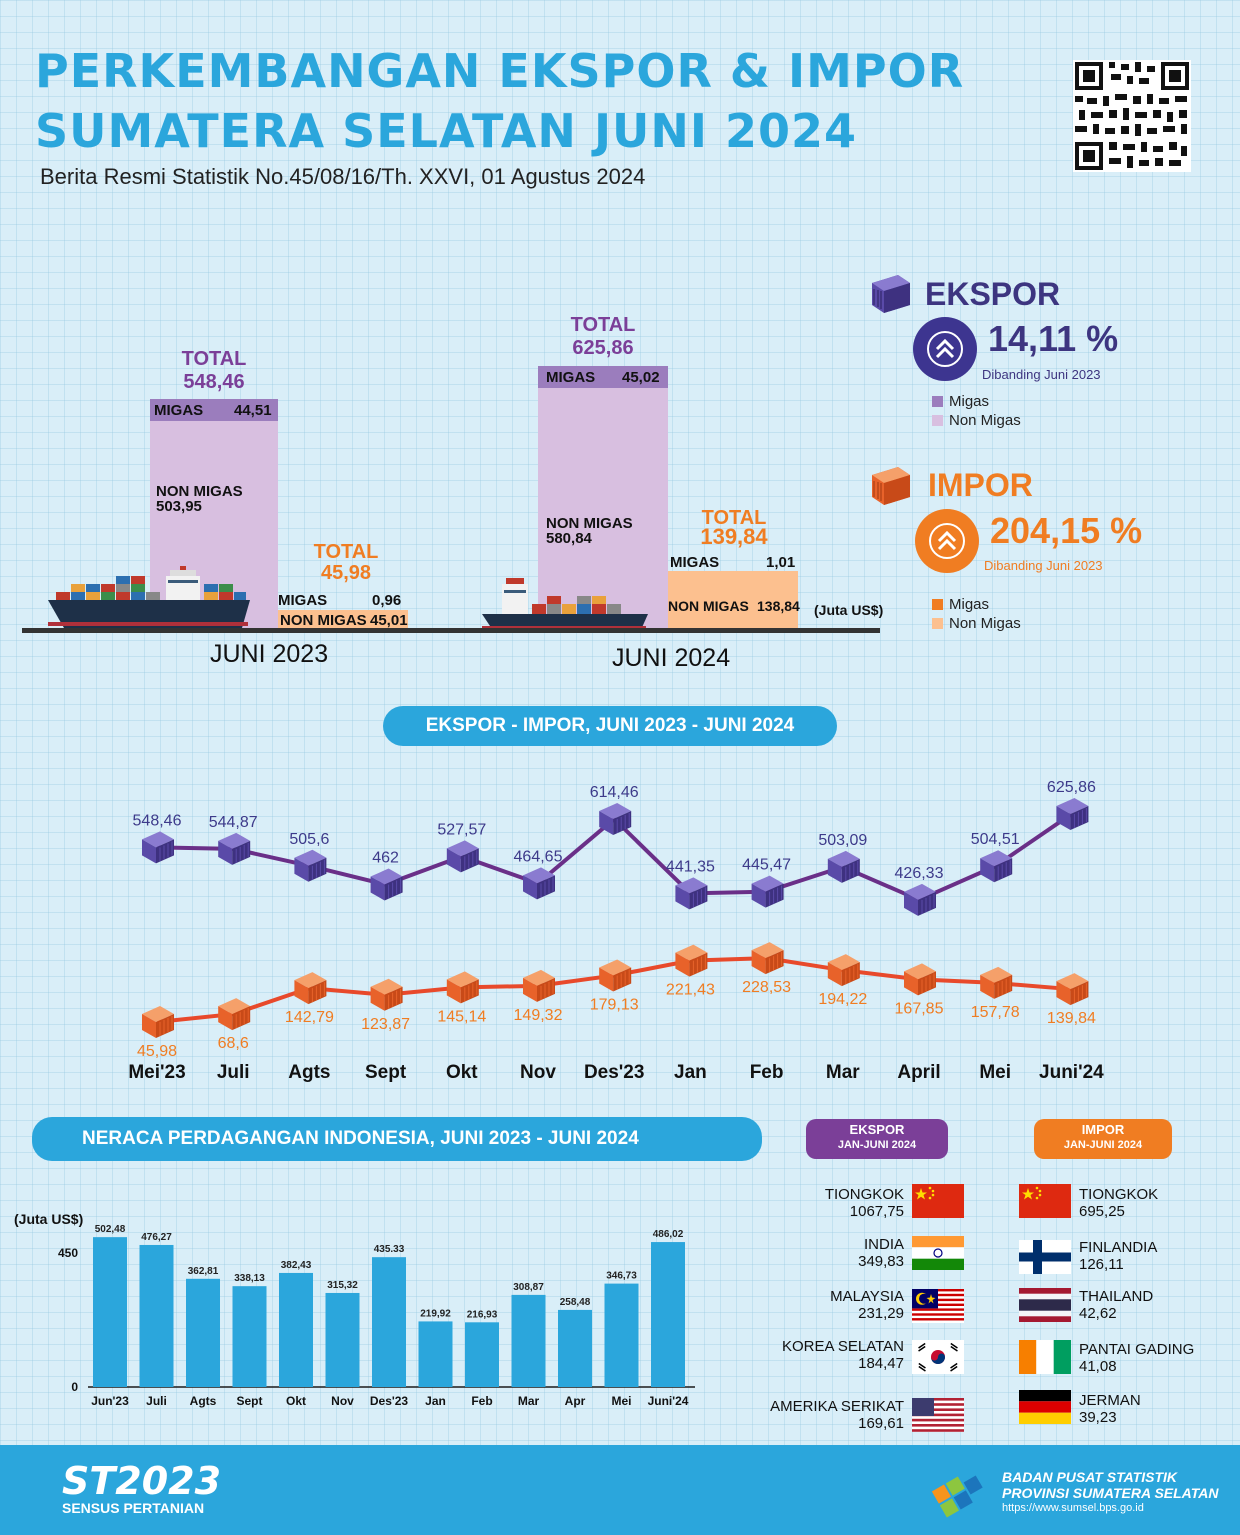 This screenshot has height=1535, width=1240. I want to click on cargo-ship-2024-icon, so click(565, 605).